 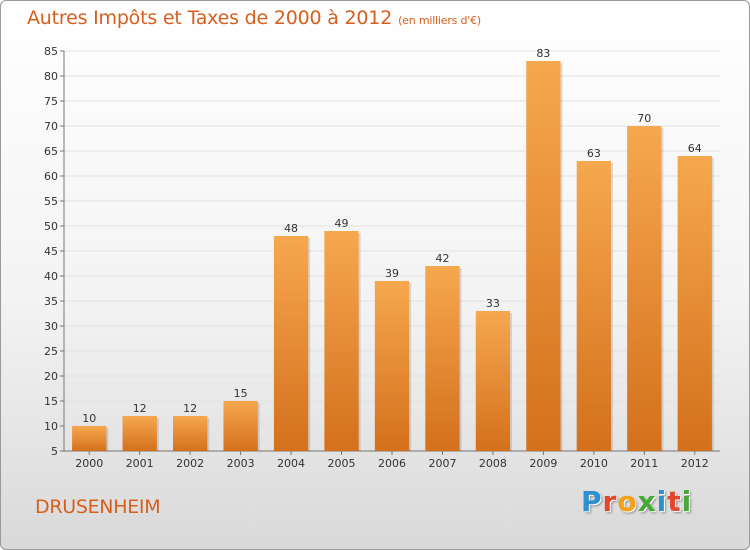 I want to click on value-label: 15, so click(x=241, y=393).